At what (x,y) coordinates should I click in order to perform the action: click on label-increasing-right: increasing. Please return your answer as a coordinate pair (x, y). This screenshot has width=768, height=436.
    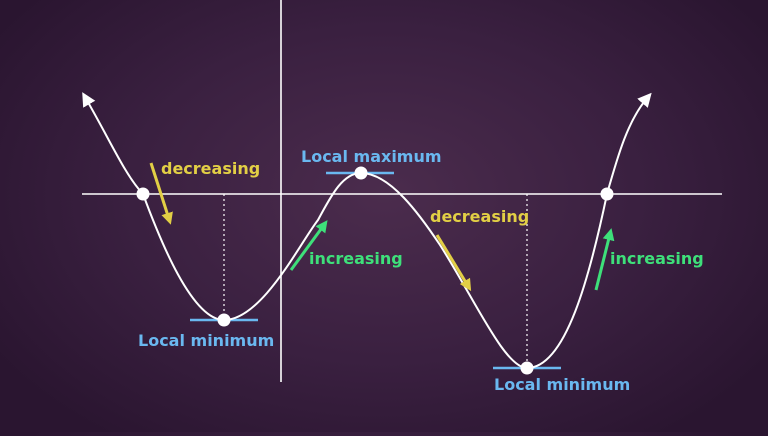
    Looking at the image, I should click on (657, 258).